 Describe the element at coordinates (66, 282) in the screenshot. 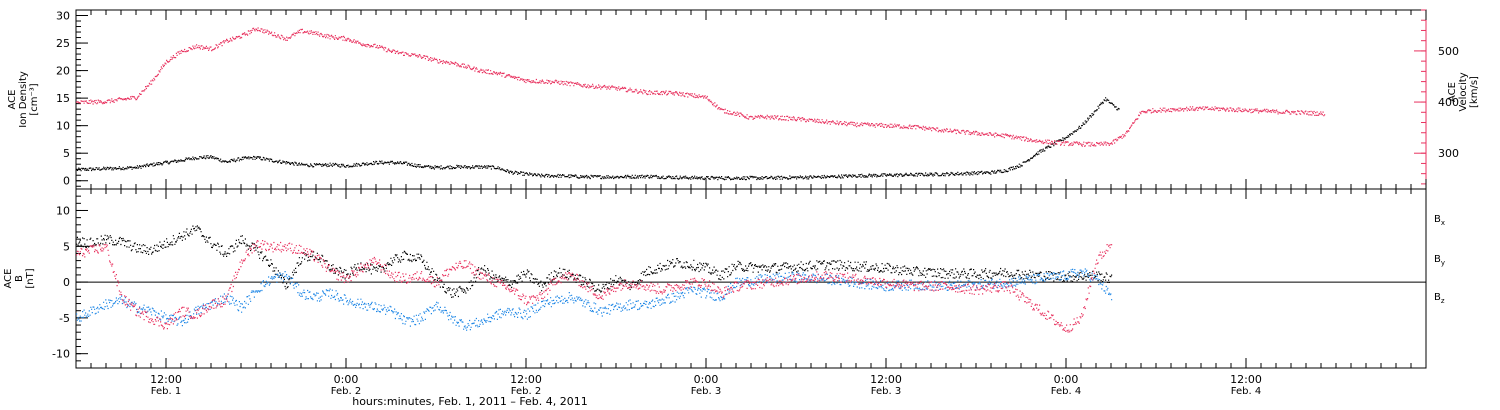

I see `field-axis-tick-label: 0` at that location.